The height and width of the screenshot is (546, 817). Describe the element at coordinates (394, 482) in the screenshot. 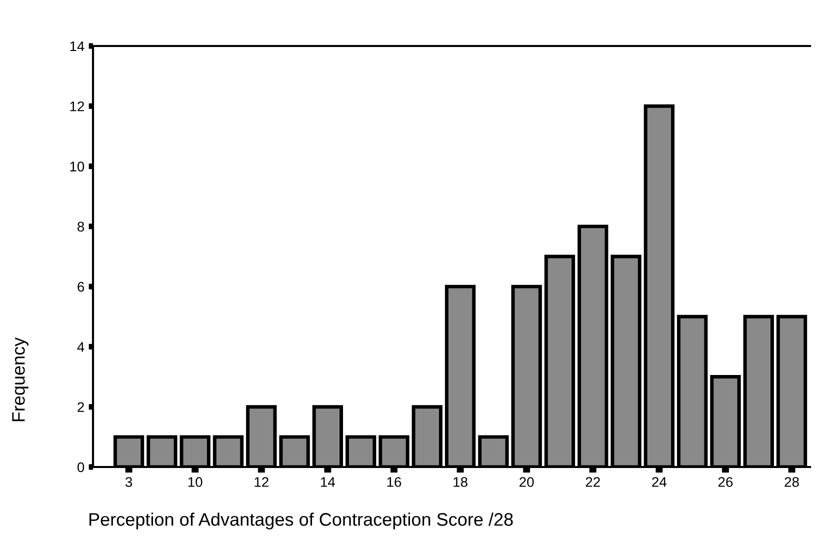

I see `x-tick-label: 16` at that location.